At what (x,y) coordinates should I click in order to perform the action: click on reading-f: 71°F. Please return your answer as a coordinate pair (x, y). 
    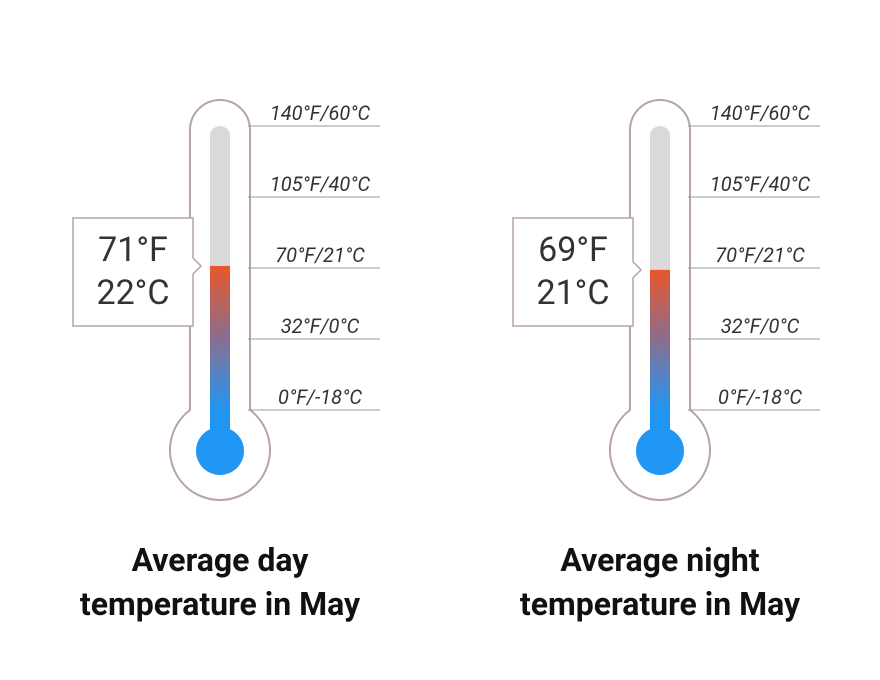
    Looking at the image, I should click on (133, 250).